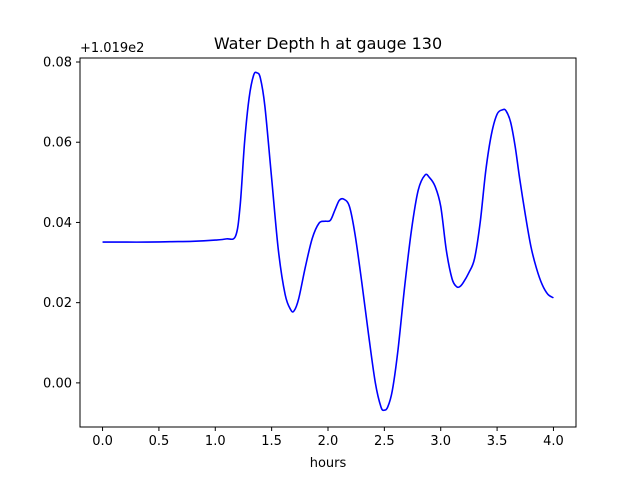 The height and width of the screenshot is (480, 640). I want to click on x-tick-label: 2.5, so click(384, 441).